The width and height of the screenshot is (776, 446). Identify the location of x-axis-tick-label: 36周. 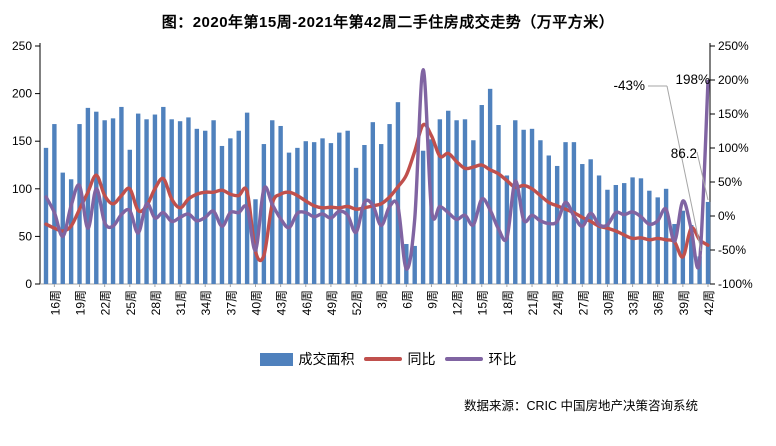
(659, 302).